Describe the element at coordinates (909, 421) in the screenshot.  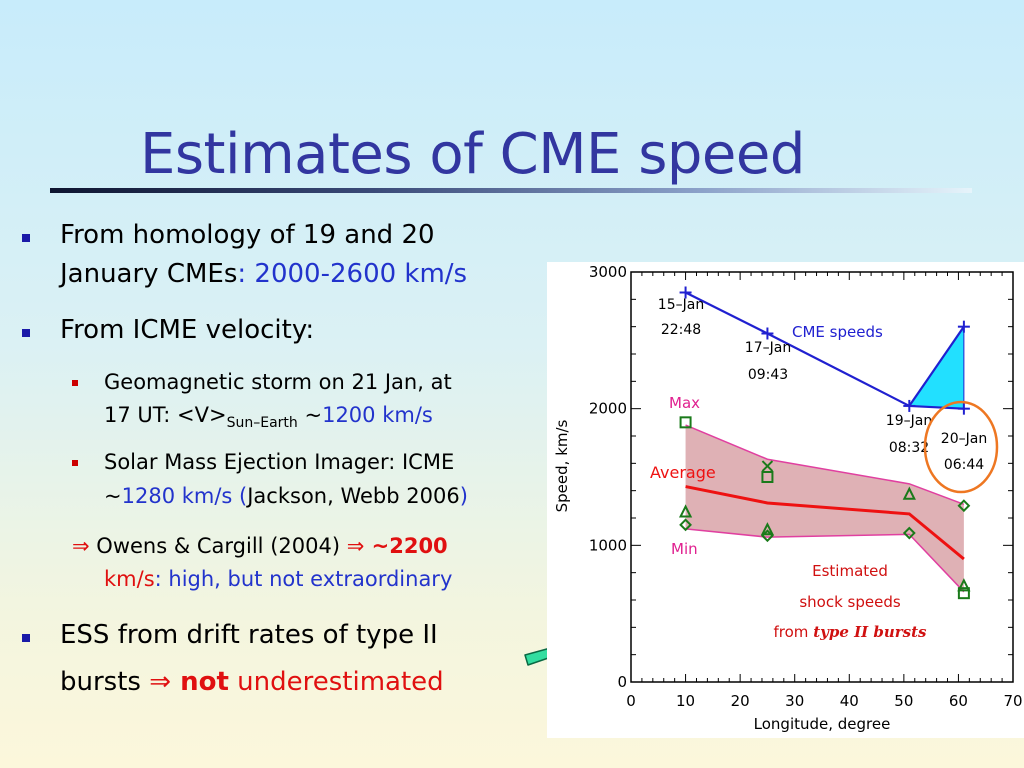
I see `cme-label-date-3: 19–Jan` at that location.